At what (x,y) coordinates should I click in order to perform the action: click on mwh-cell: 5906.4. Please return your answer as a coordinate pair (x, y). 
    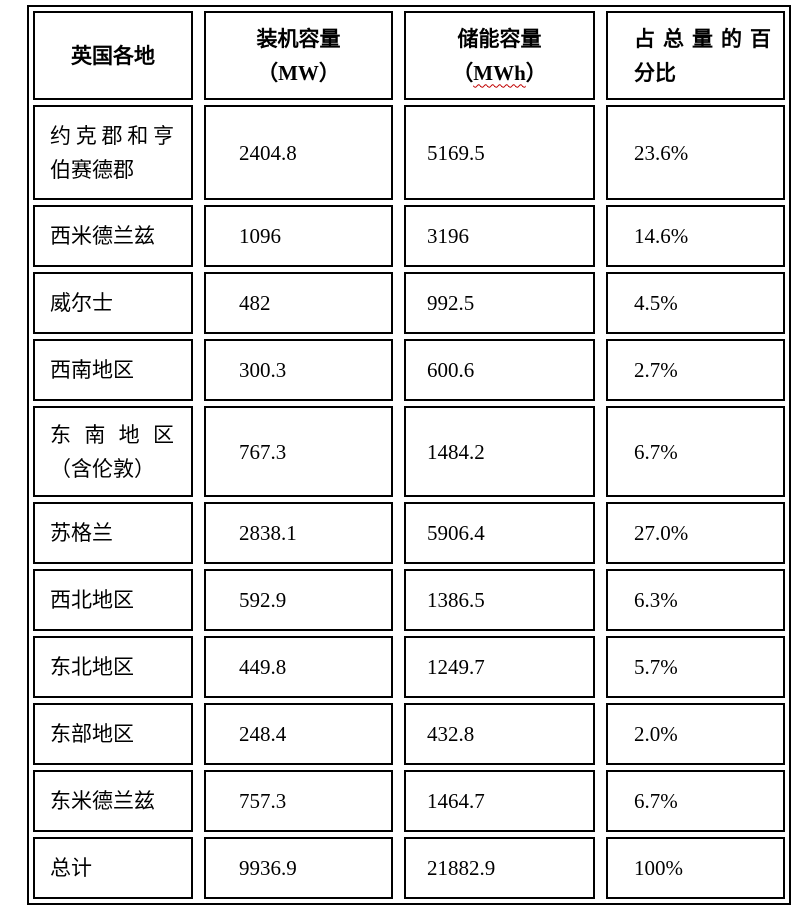
    Looking at the image, I should click on (499, 533).